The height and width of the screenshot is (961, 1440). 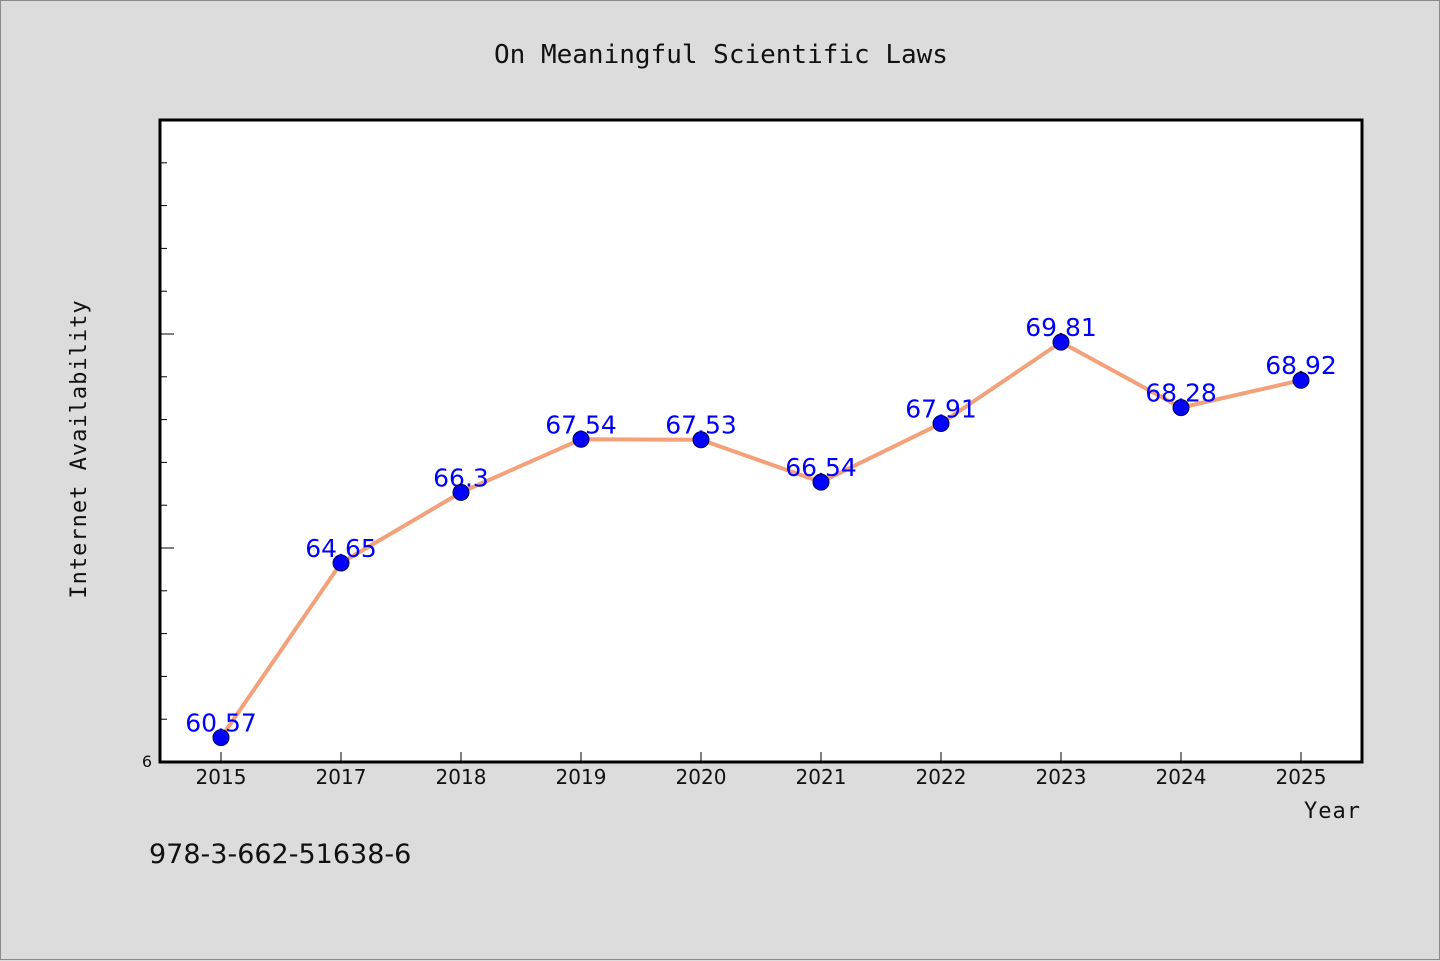 What do you see at coordinates (1181, 777) in the screenshot?
I see `x-tick-label: 2024` at bounding box center [1181, 777].